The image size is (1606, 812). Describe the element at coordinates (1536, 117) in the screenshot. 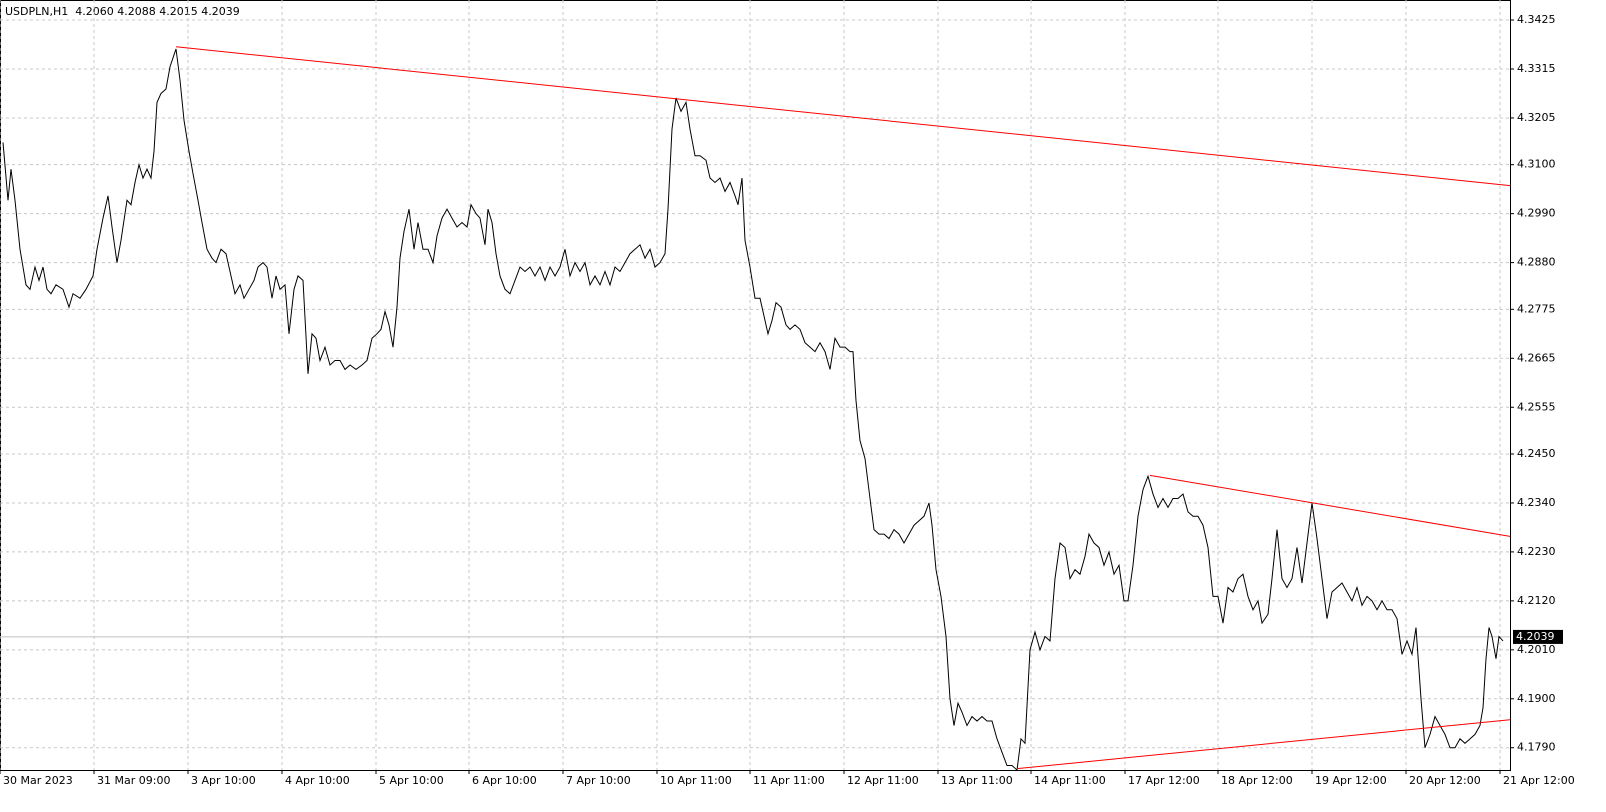

I see `y-tick-label: 4.3205` at that location.